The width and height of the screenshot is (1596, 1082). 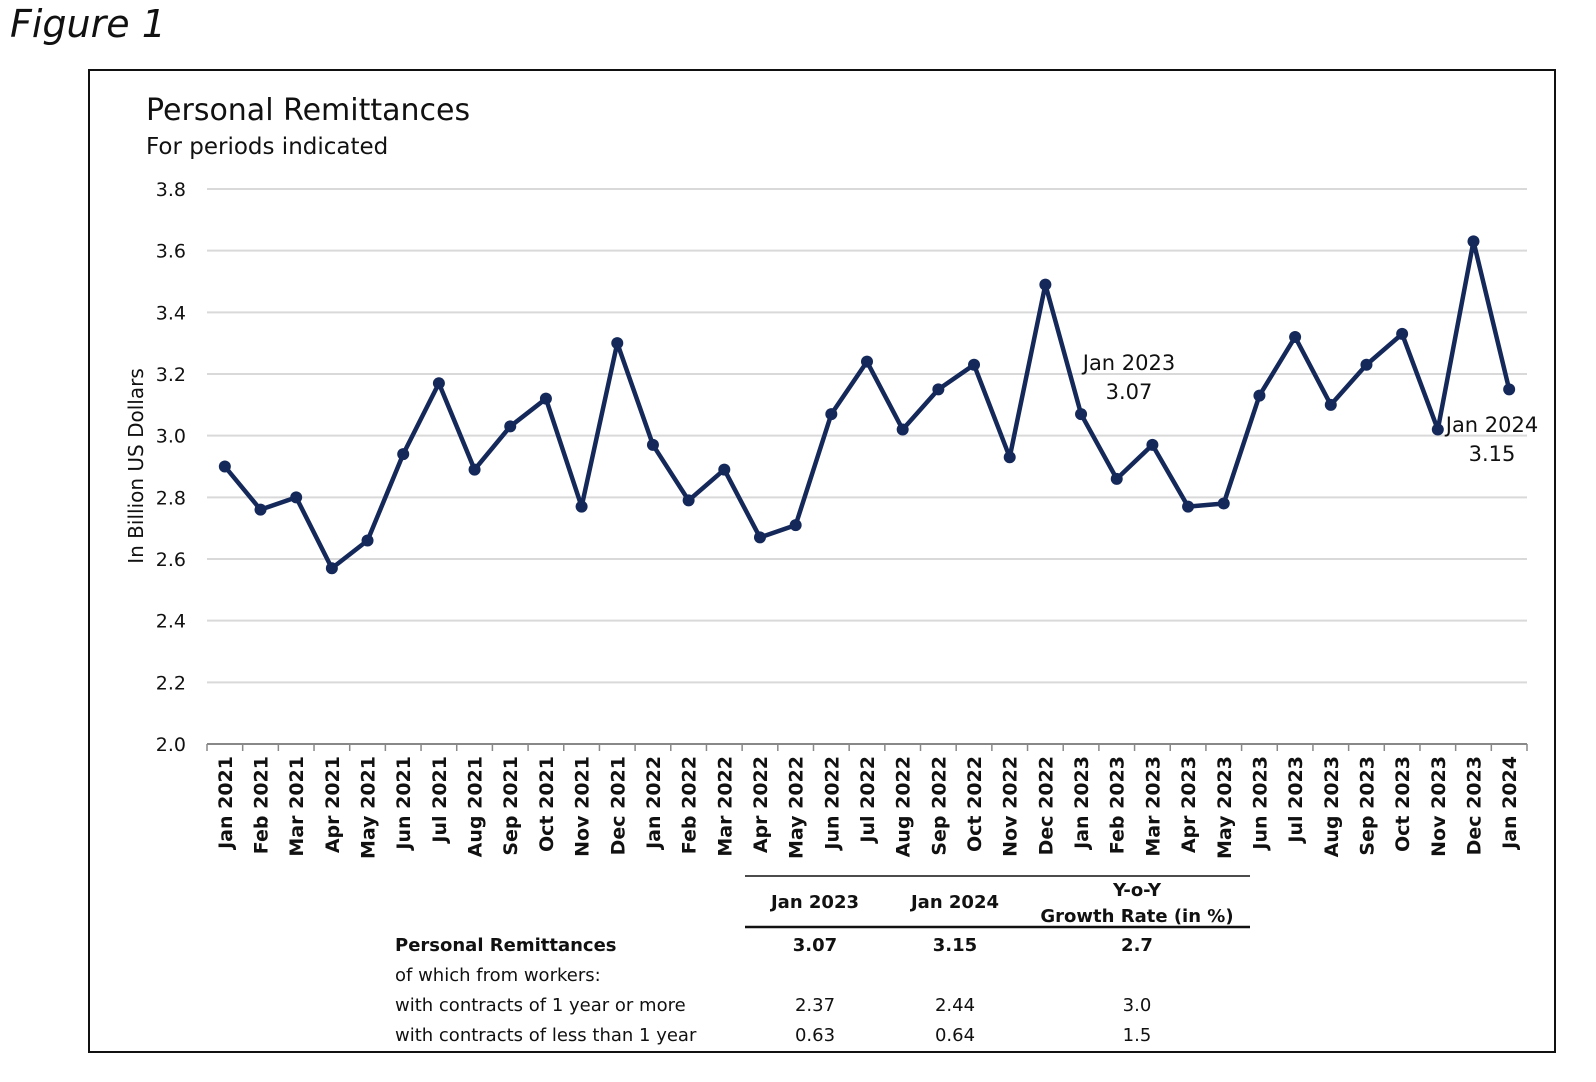 I want to click on table-cell: 2.7, so click(x=1137, y=945).